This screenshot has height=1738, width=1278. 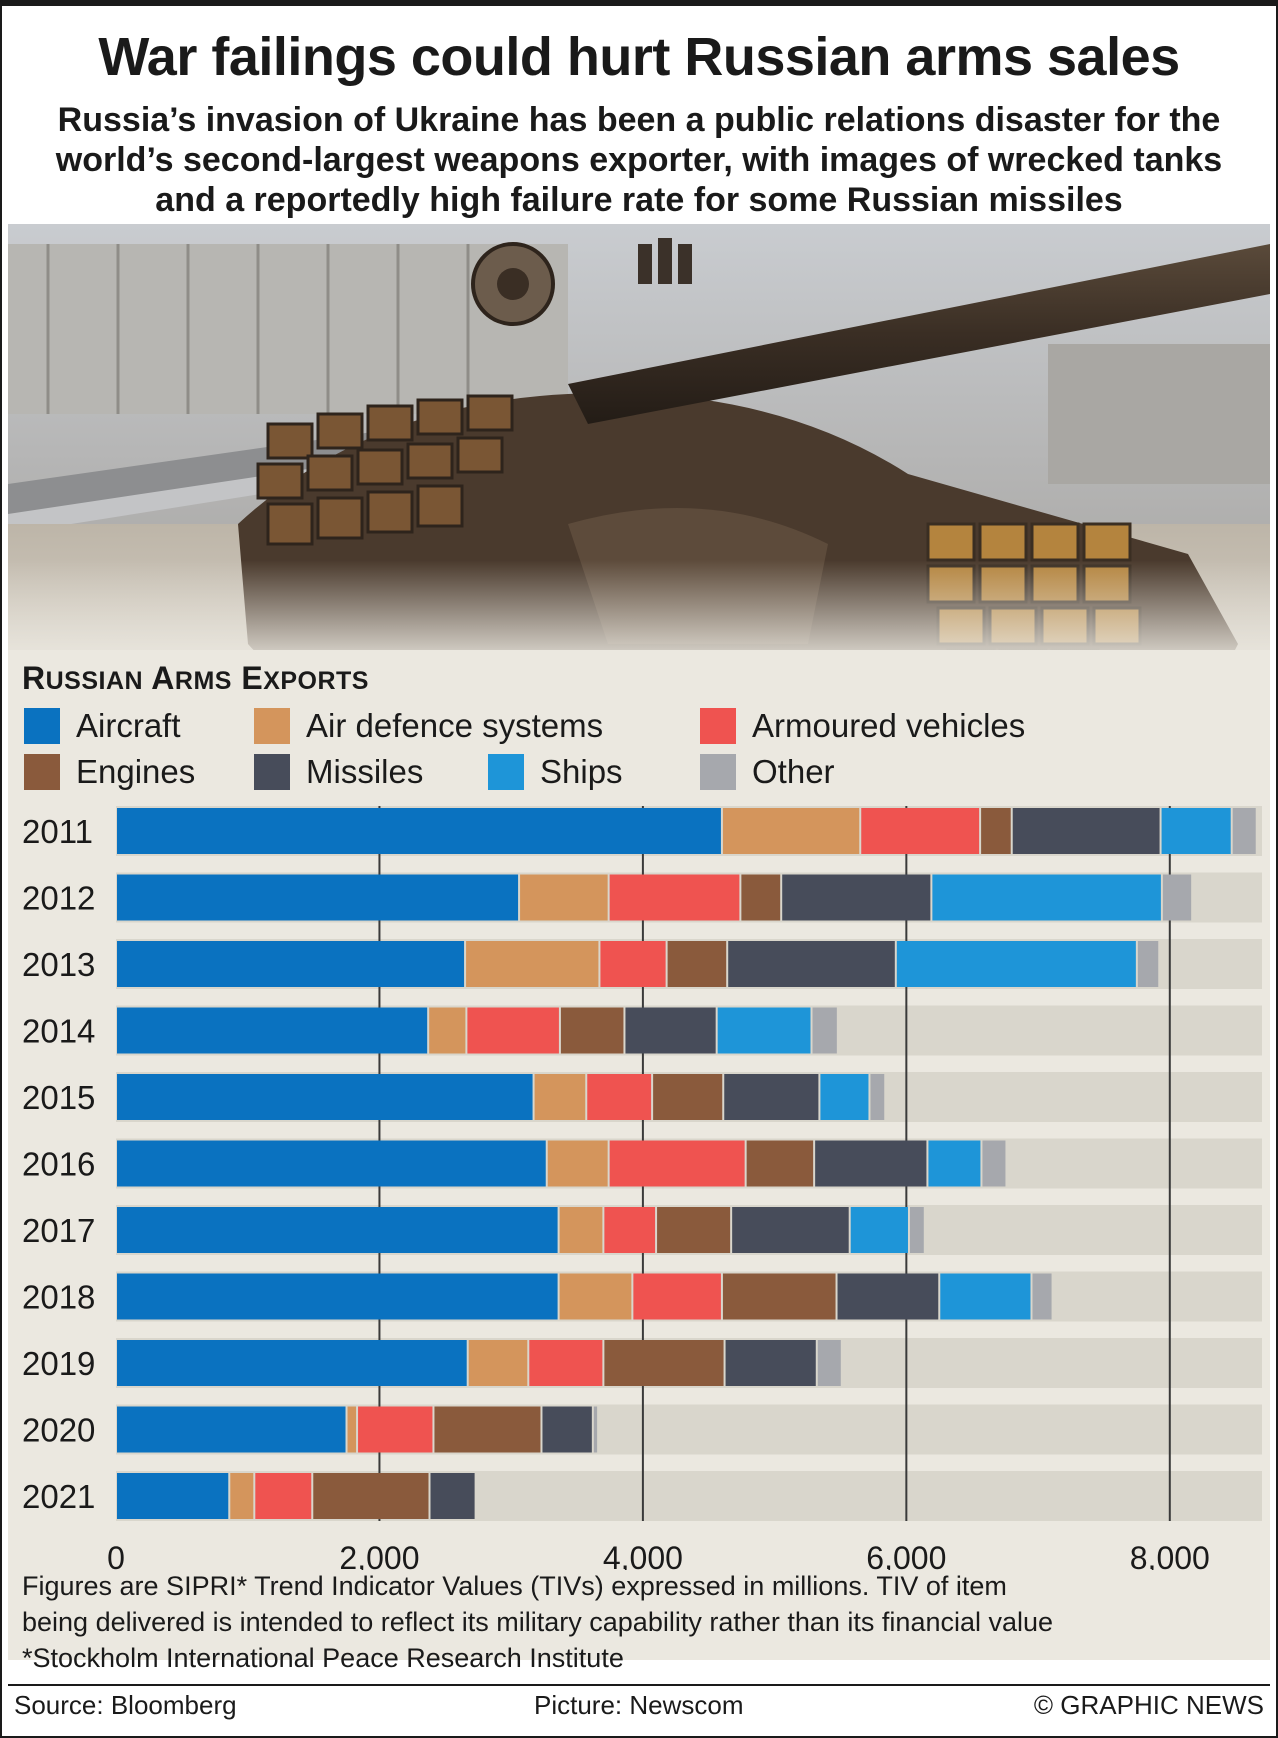 What do you see at coordinates (639, 1705) in the screenshot?
I see `footer-picture-credit: Picture: Newscom` at bounding box center [639, 1705].